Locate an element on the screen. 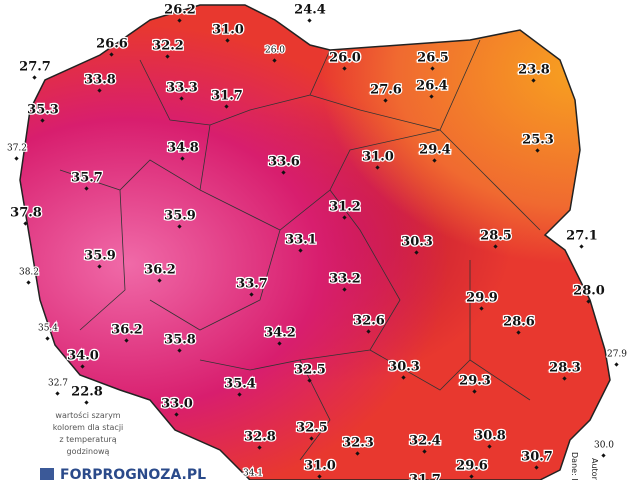 The width and height of the screenshot is (640, 480). logo: FORPROGNOZA.PL is located at coordinates (133, 473).